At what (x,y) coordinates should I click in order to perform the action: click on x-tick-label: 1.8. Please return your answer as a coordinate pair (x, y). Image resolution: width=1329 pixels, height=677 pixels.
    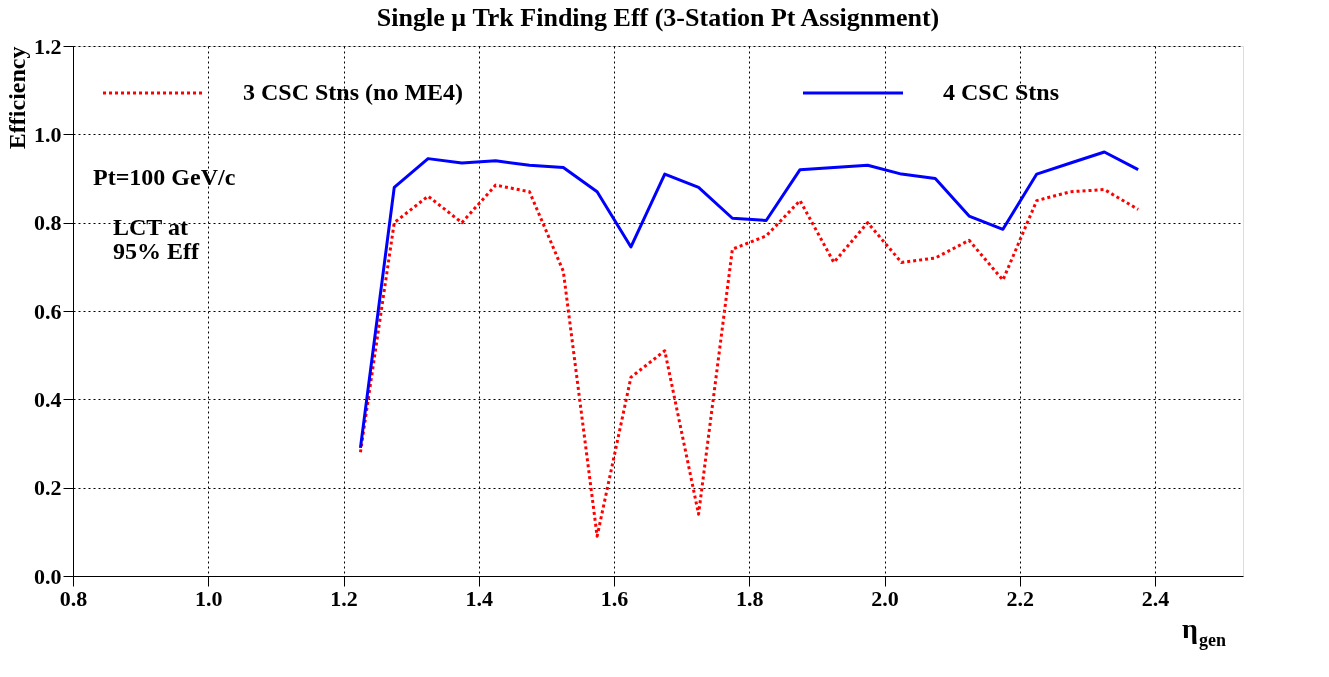
    Looking at the image, I should click on (750, 598).